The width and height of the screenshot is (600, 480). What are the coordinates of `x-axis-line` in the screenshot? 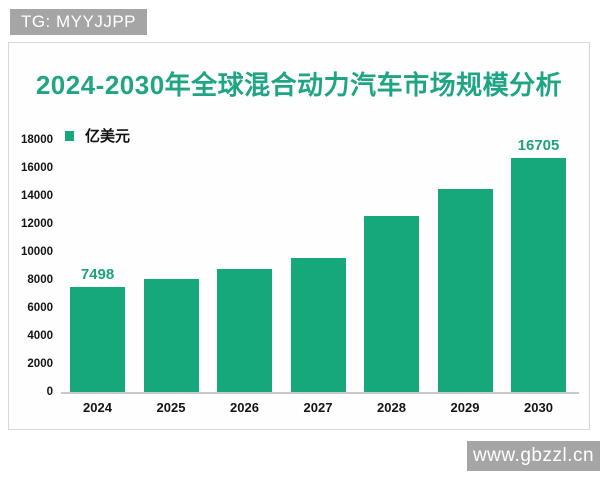 It's located at (320, 393).